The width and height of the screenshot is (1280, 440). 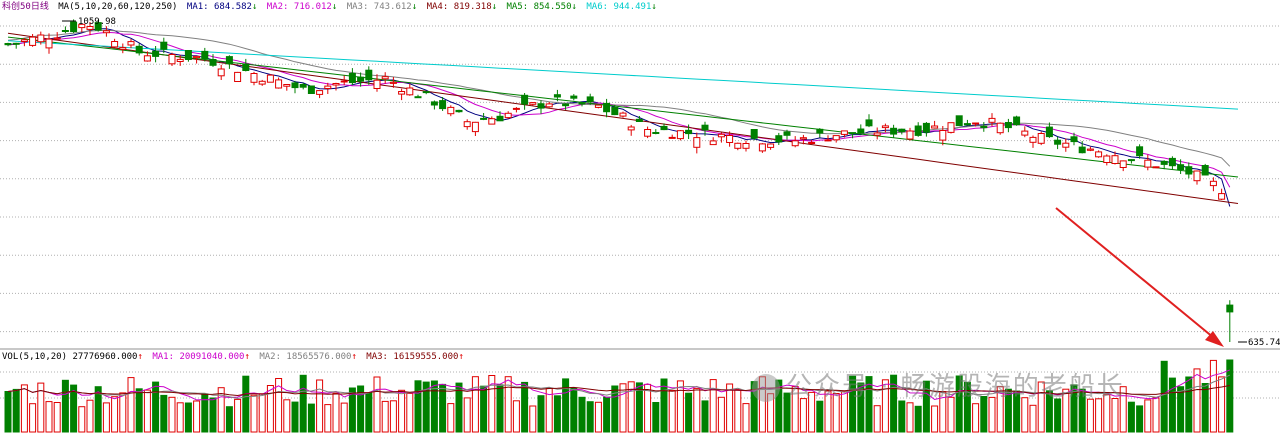 I want to click on high-label: 1059.98, so click(x=97, y=22).